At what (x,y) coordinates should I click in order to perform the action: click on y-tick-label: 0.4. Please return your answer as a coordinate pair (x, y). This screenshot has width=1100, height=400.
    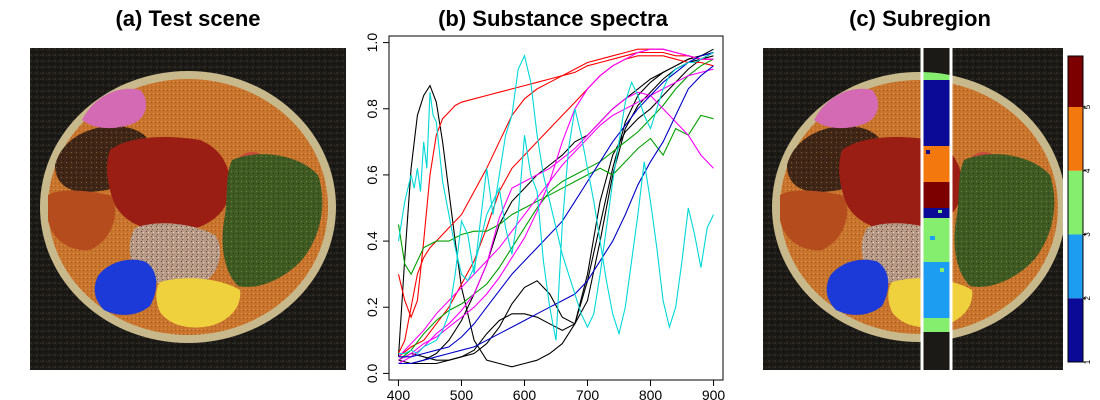
    Looking at the image, I should click on (372, 241).